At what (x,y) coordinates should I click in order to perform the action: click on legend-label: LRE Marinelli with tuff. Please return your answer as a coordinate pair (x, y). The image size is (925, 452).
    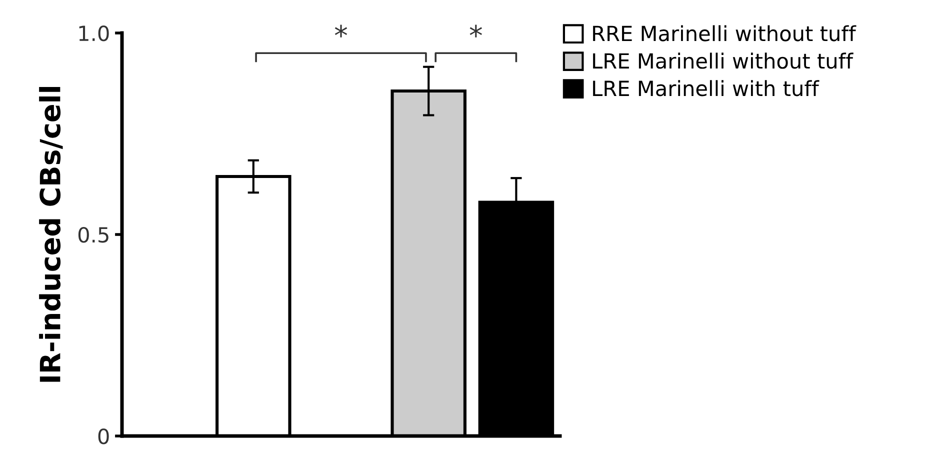
    Looking at the image, I should click on (706, 88).